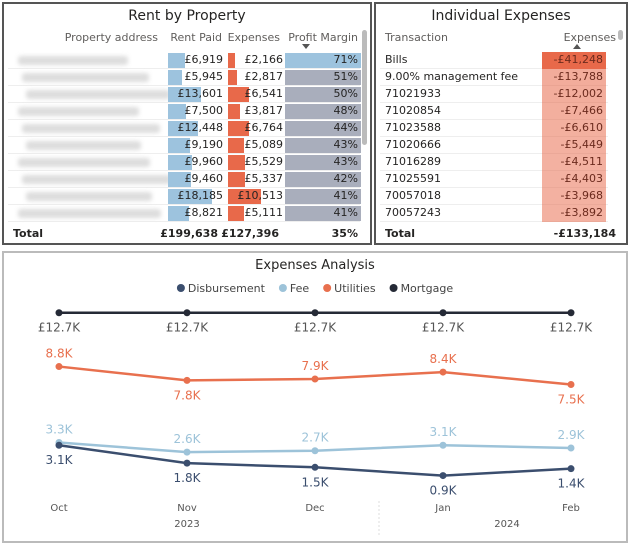 This screenshot has height=546, width=631. I want to click on rent-value: £7,500, so click(204, 110).